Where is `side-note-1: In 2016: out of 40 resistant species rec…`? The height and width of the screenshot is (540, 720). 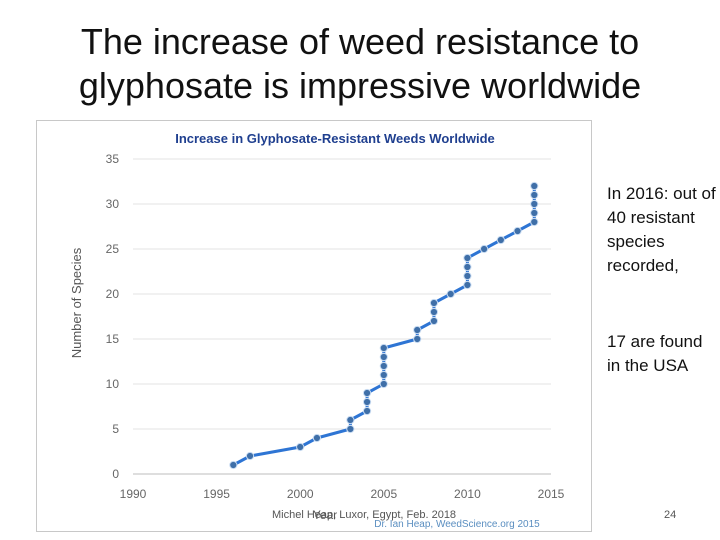
side-note-1: In 2016: out of 40 resistant species rec… is located at coordinates (661, 229).